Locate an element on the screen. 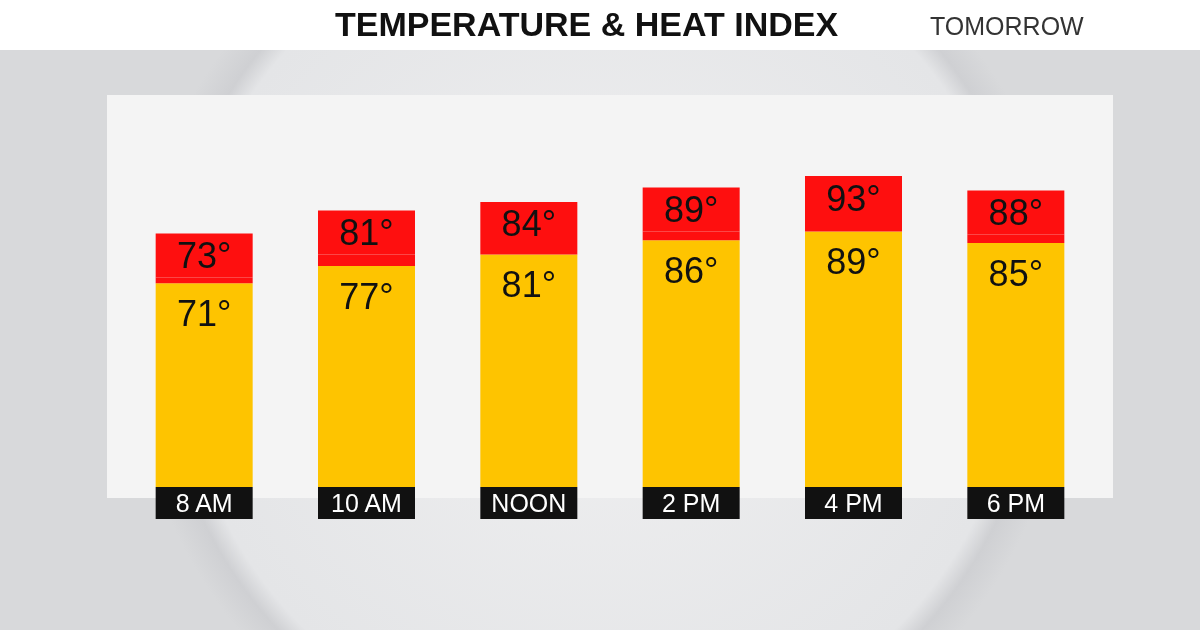 The image size is (1200, 630). x-tick-label: 4 PM is located at coordinates (853, 503).